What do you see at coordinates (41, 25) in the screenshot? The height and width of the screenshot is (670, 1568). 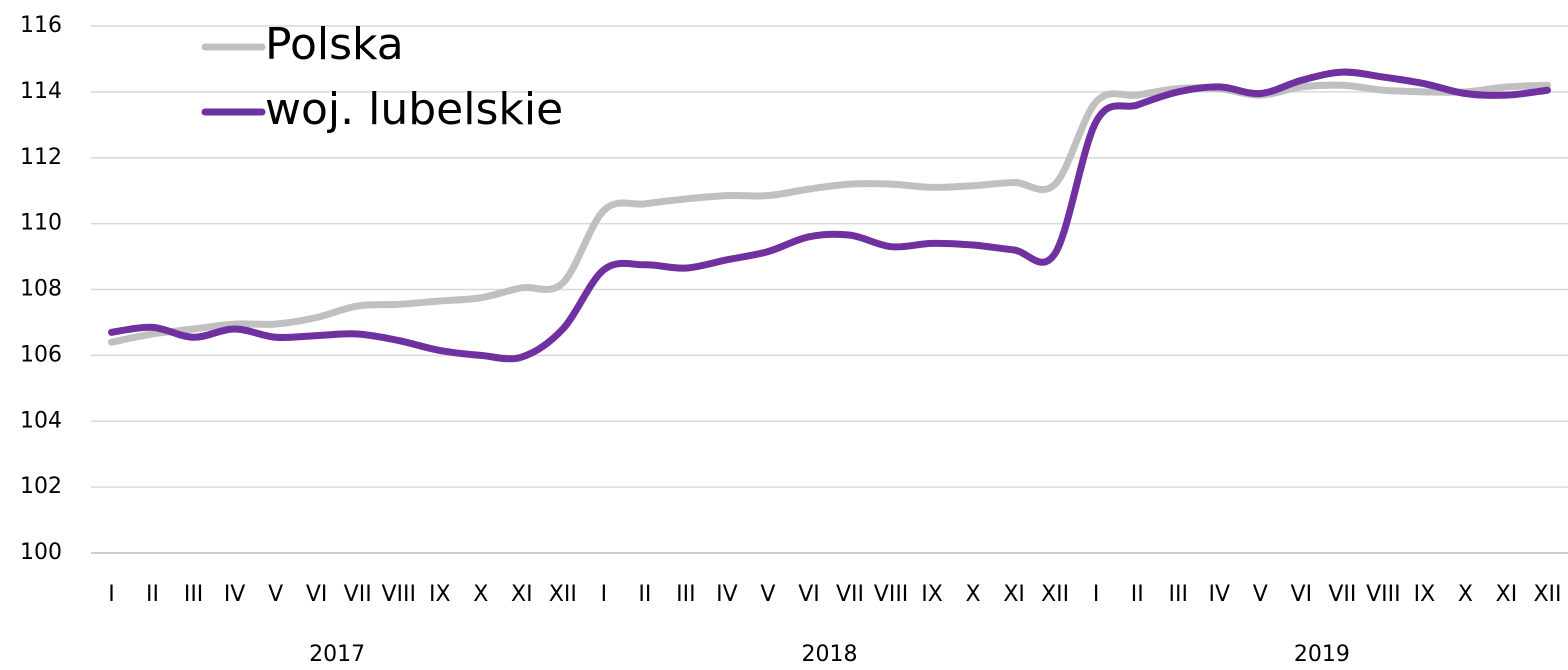 I see `y-tick-label: 116` at bounding box center [41, 25].